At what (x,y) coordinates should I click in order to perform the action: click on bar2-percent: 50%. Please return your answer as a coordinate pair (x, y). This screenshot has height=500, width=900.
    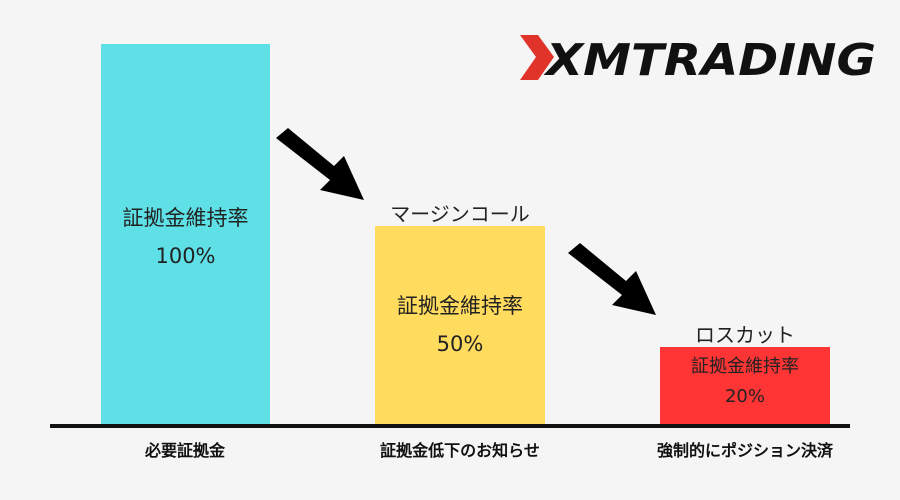
    Looking at the image, I should click on (460, 344).